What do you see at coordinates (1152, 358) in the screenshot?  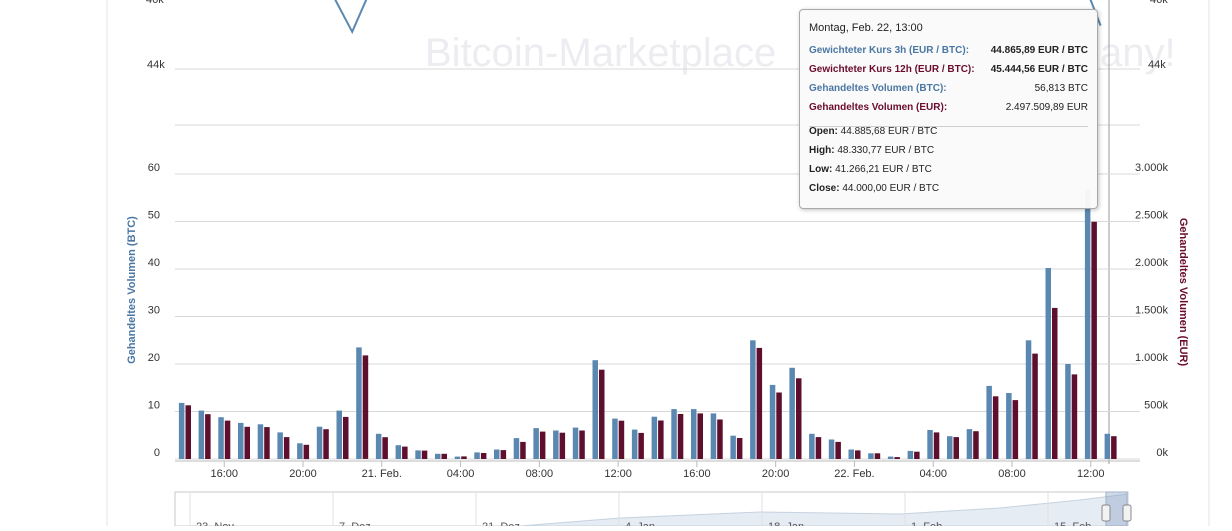 I see `right-tick-label: 1.000k` at bounding box center [1152, 358].